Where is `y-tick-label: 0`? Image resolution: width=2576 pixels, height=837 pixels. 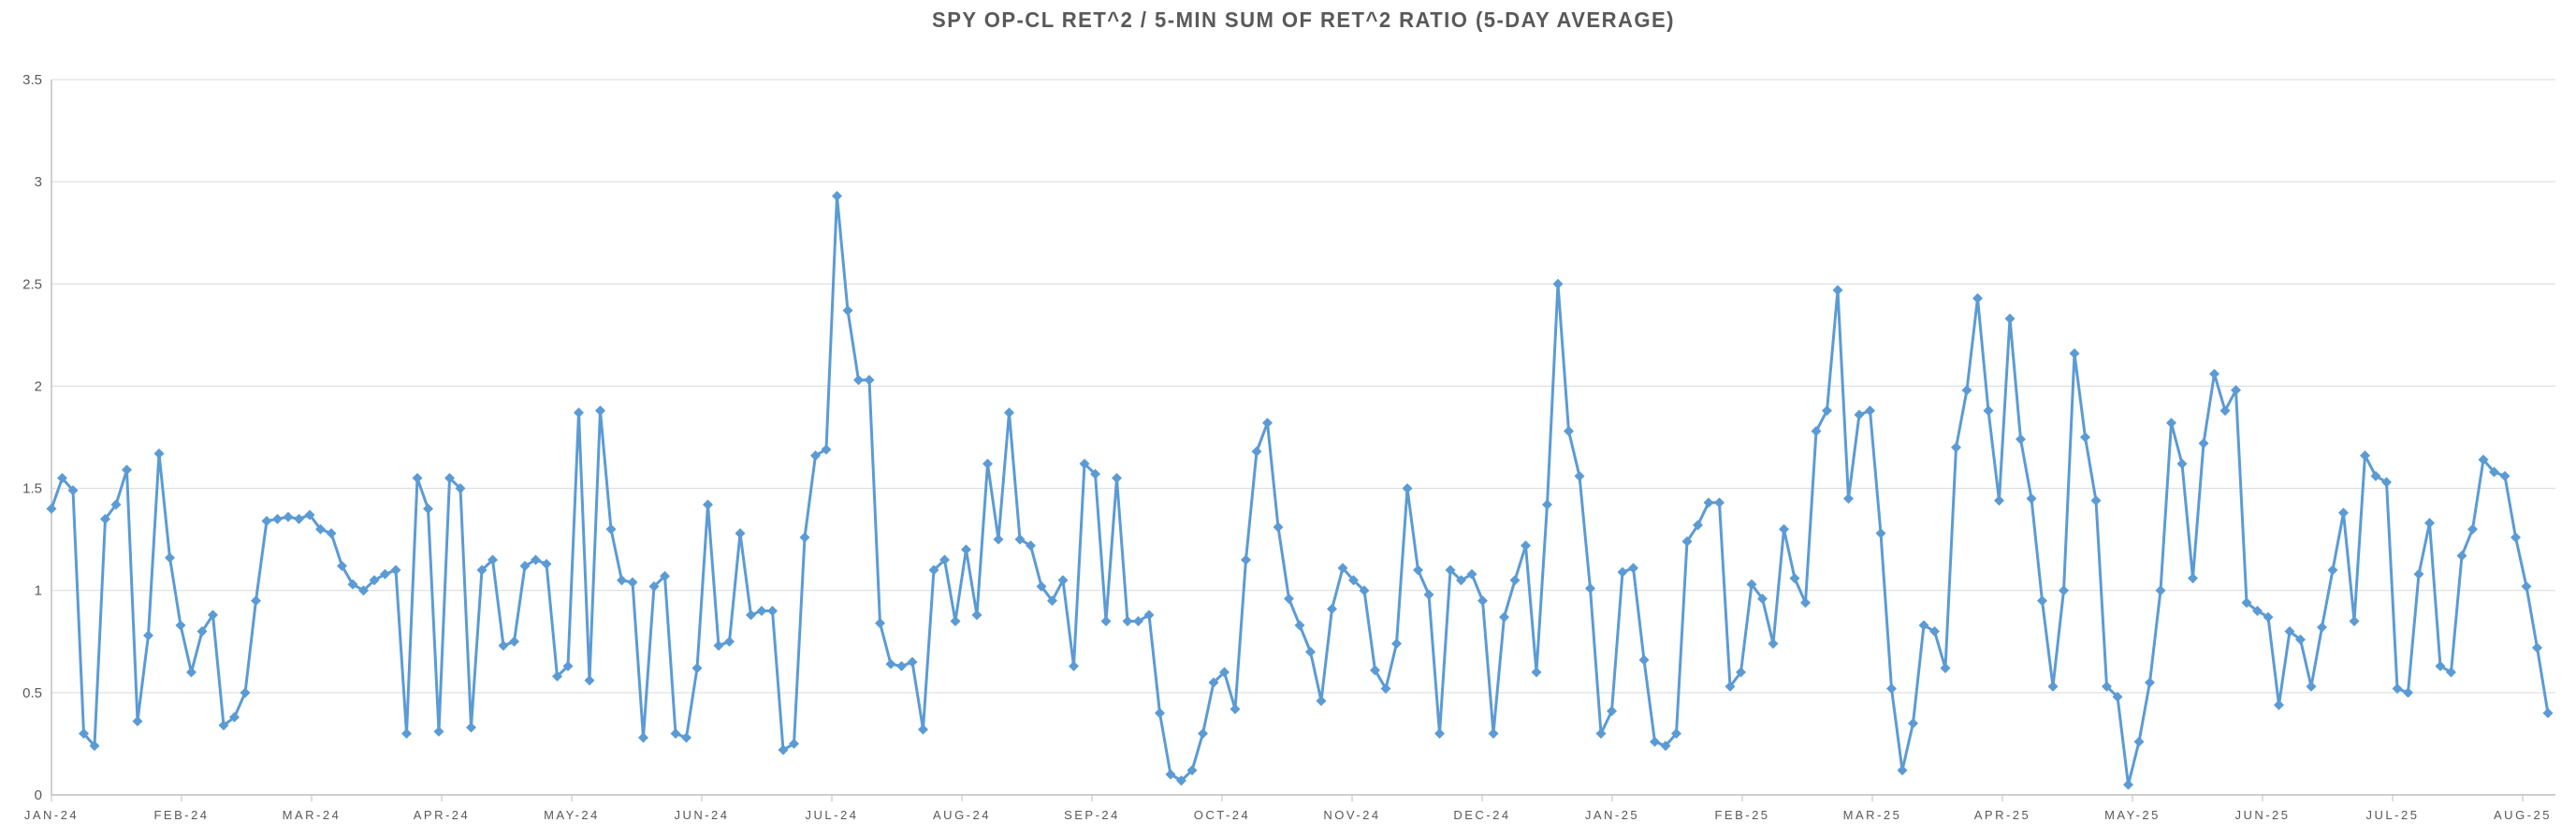 y-tick-label: 0 is located at coordinates (38, 795).